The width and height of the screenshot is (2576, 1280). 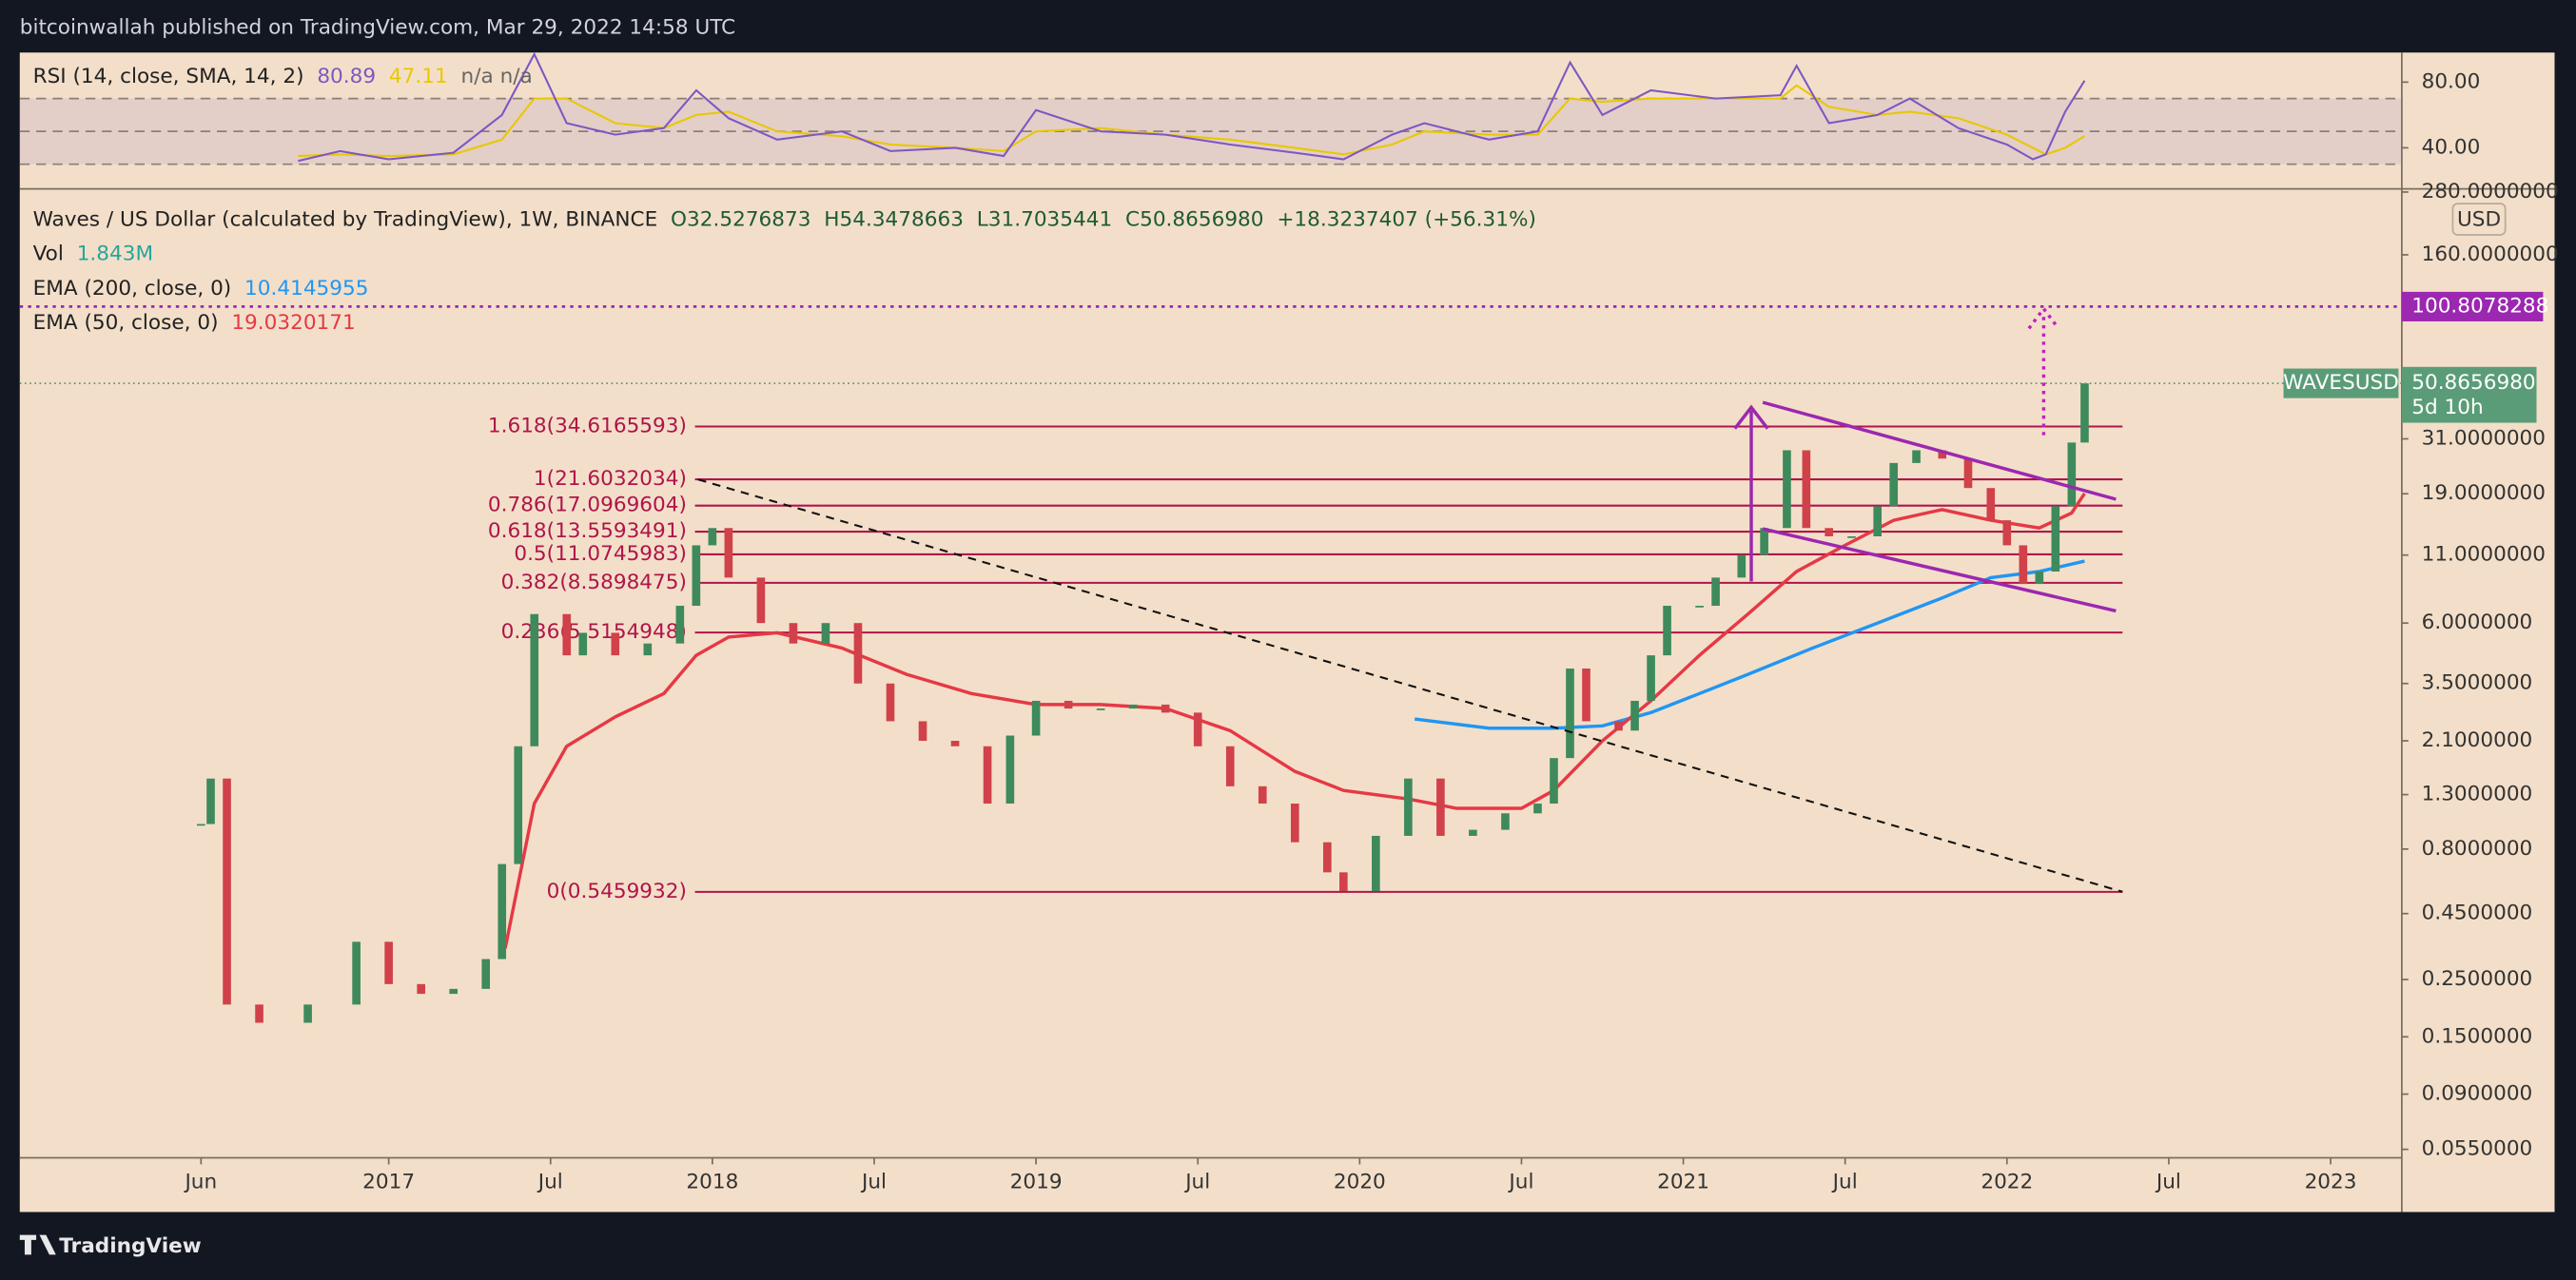 What do you see at coordinates (347, 76) in the screenshot?
I see `rsi-value: 80.89` at bounding box center [347, 76].